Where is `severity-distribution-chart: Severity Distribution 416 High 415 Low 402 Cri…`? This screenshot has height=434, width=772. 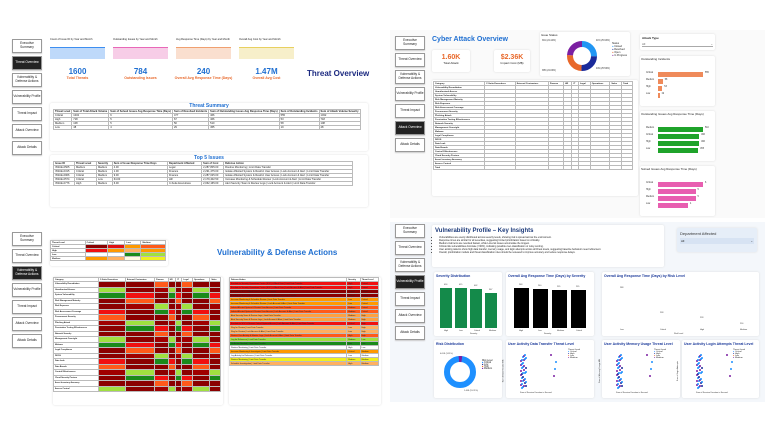 severity-distribution-chart: Severity Distribution 416 High 415 Low 402 Cri… is located at coordinates (468, 304).